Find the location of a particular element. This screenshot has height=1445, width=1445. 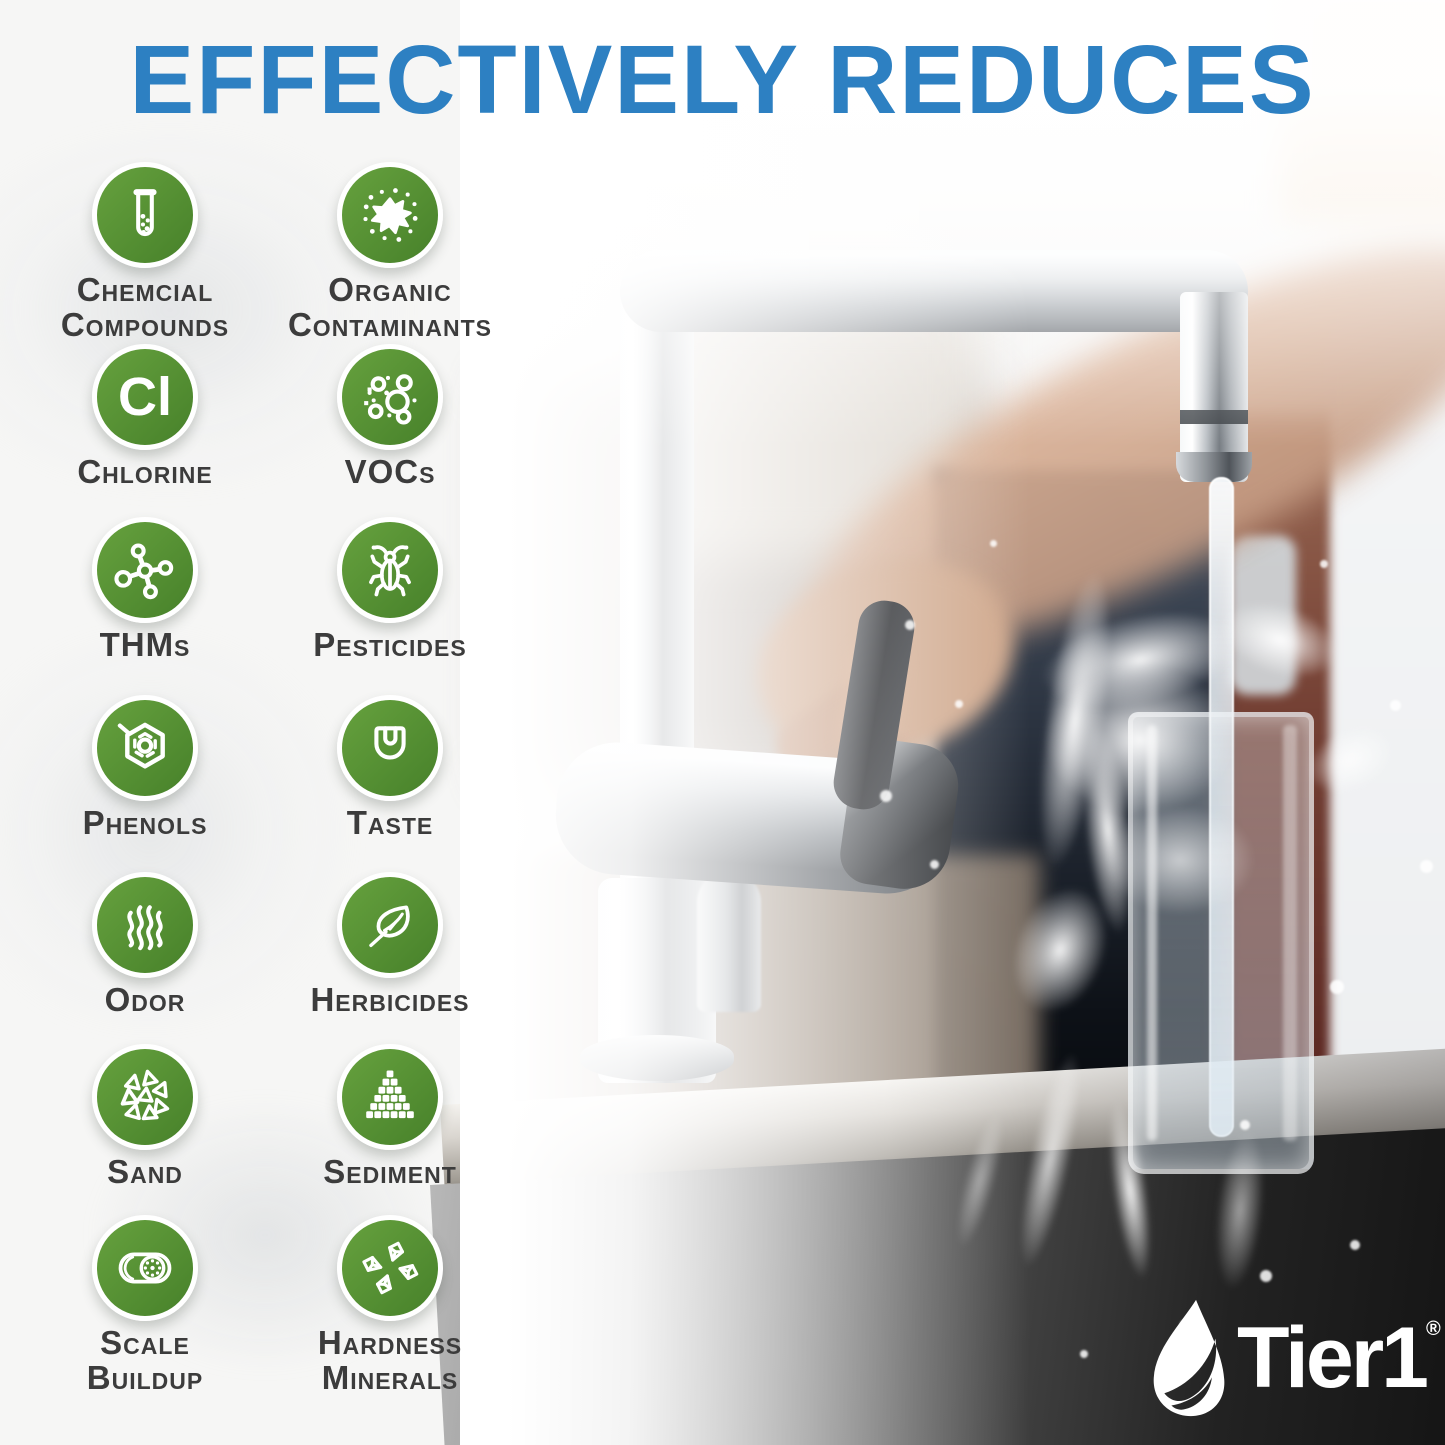

label-line: Compounds is located at coordinates (145, 324).